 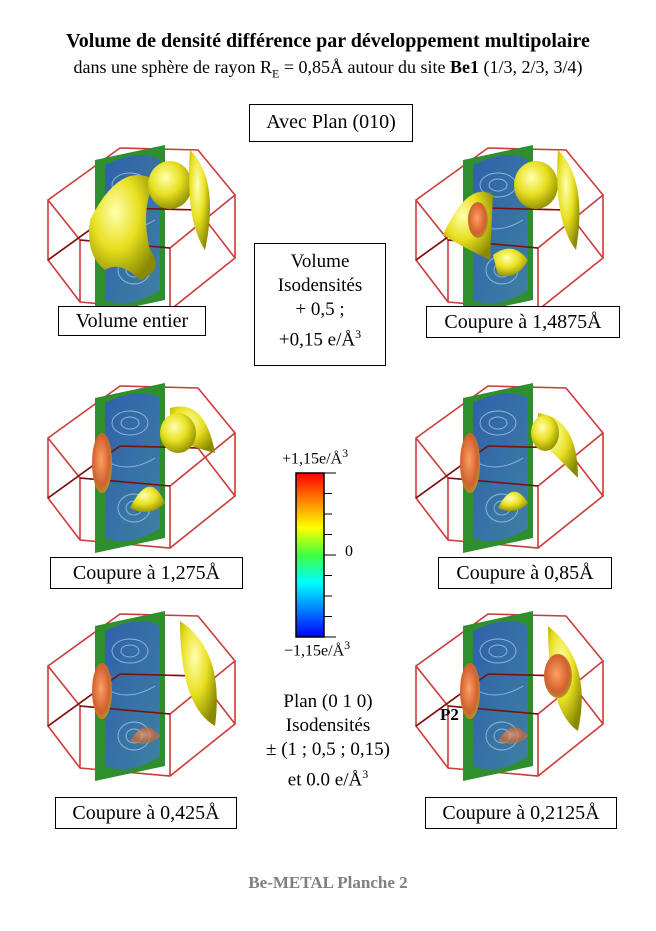 I want to click on plane-info-line4: et 0.0 e/Å3, so click(x=328, y=777).